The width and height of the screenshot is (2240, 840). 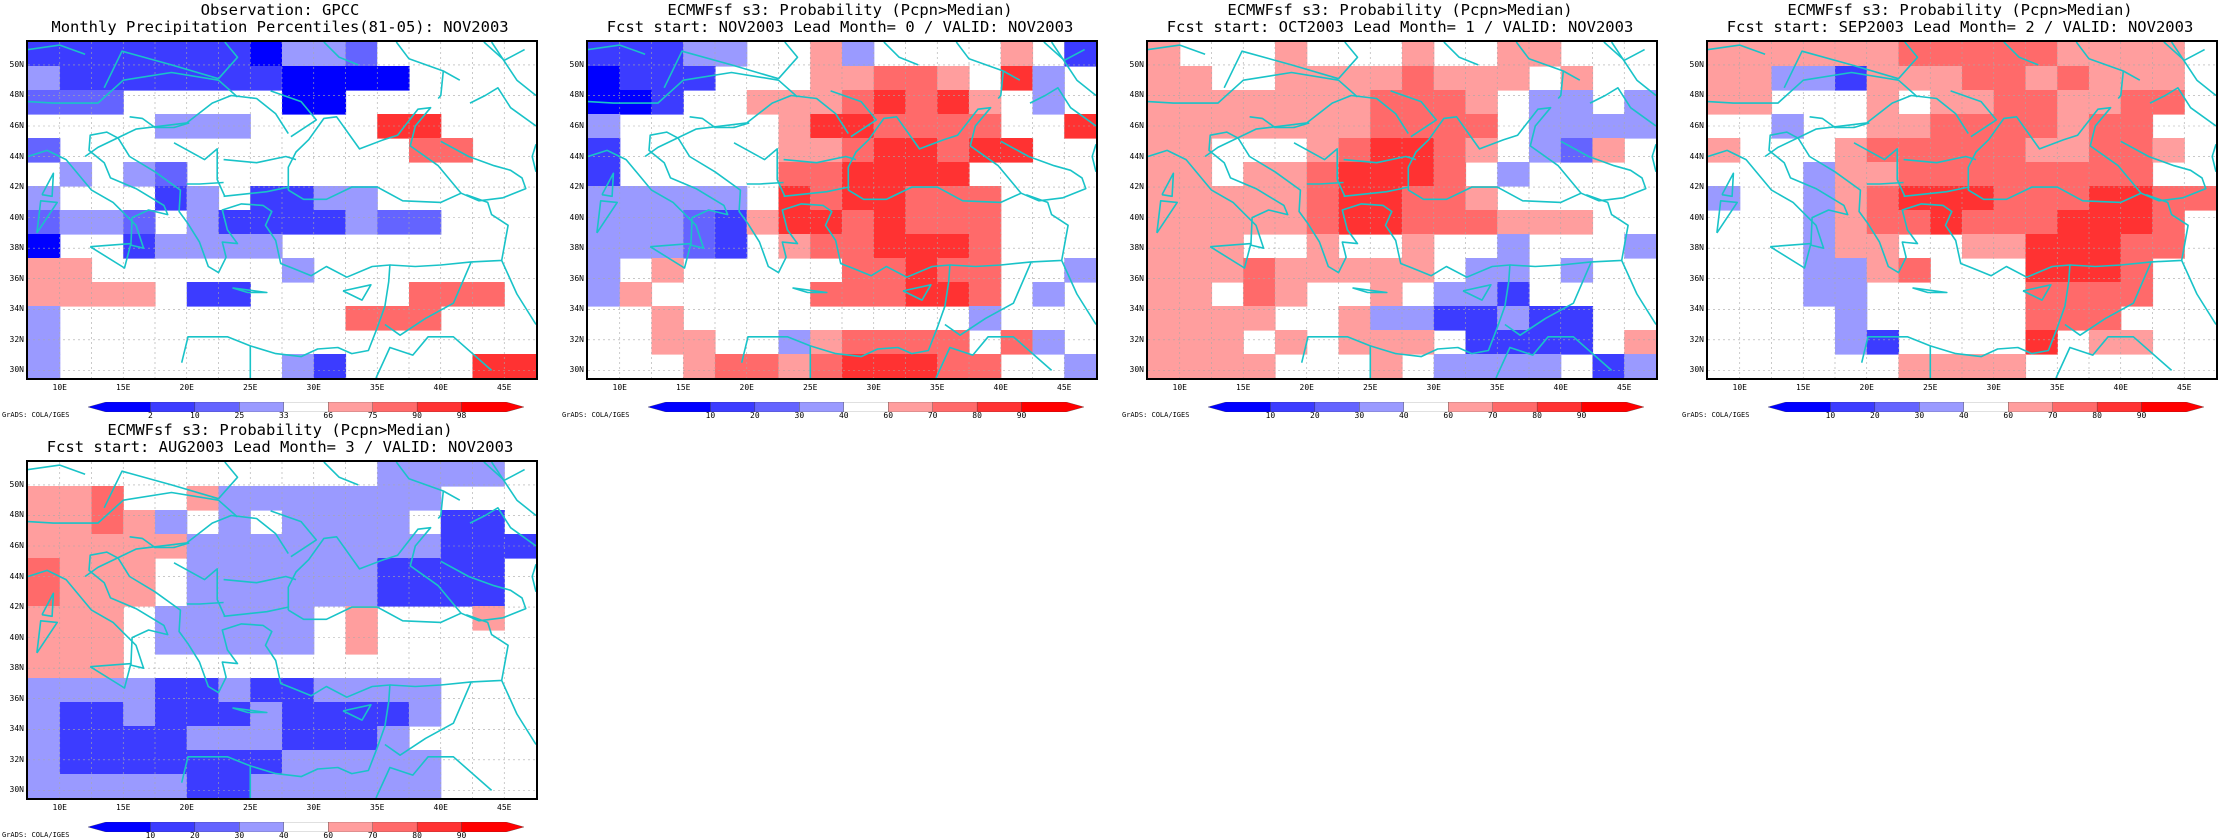 What do you see at coordinates (1136, 217) in the screenshot?
I see `lat-tick-label: 40N` at bounding box center [1136, 217].